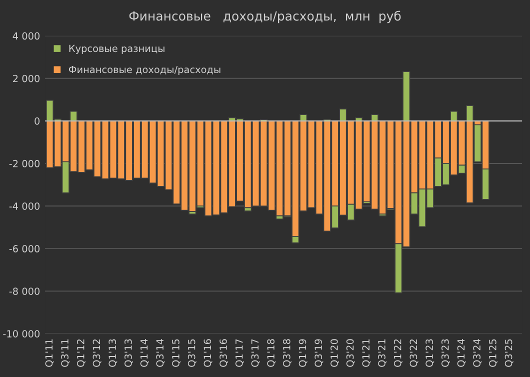  I want to click on x-tick-label: Q3'11, so click(65, 353).